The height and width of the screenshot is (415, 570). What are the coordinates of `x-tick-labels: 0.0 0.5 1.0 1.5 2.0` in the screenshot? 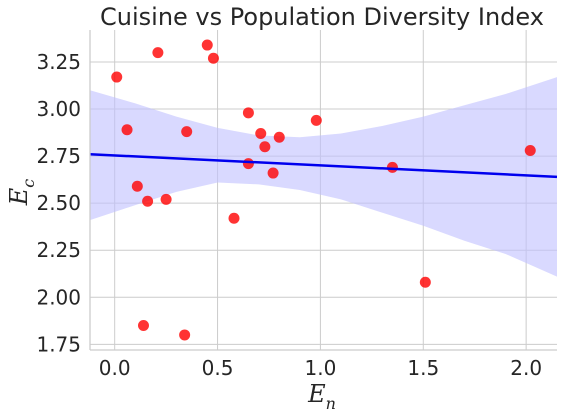 It's located at (320, 368).